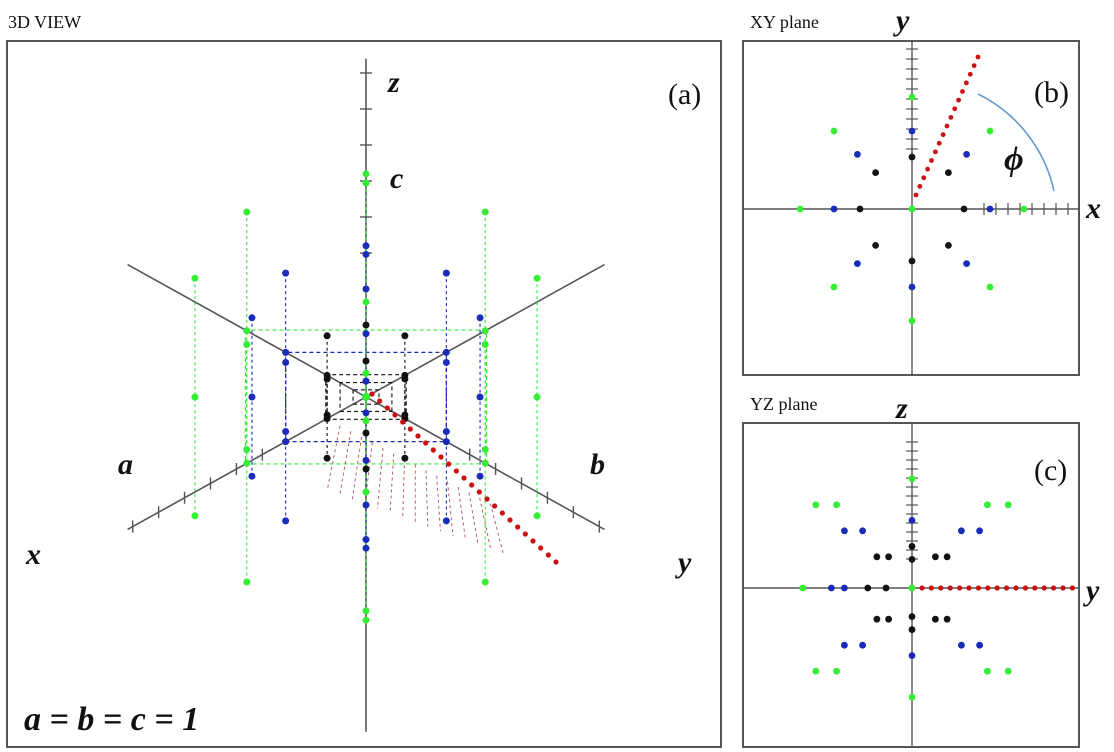 The image size is (1114, 752). What do you see at coordinates (45, 22) in the screenshot?
I see `panel-title-3d-view: 3D VIEW` at bounding box center [45, 22].